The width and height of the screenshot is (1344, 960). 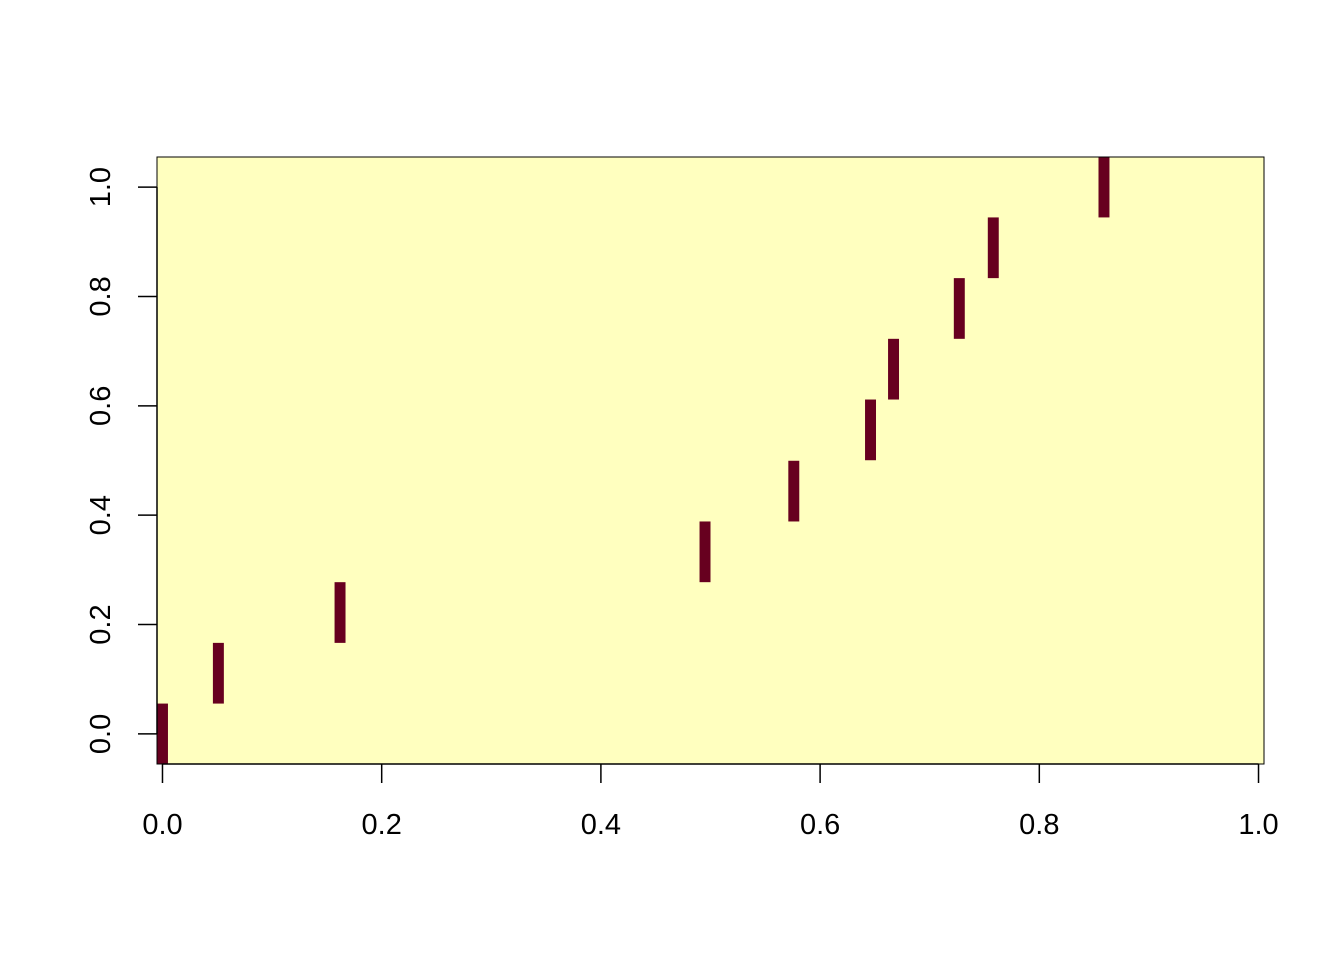 What do you see at coordinates (101, 296) in the screenshot?
I see `y-tick-label: 0.8` at bounding box center [101, 296].